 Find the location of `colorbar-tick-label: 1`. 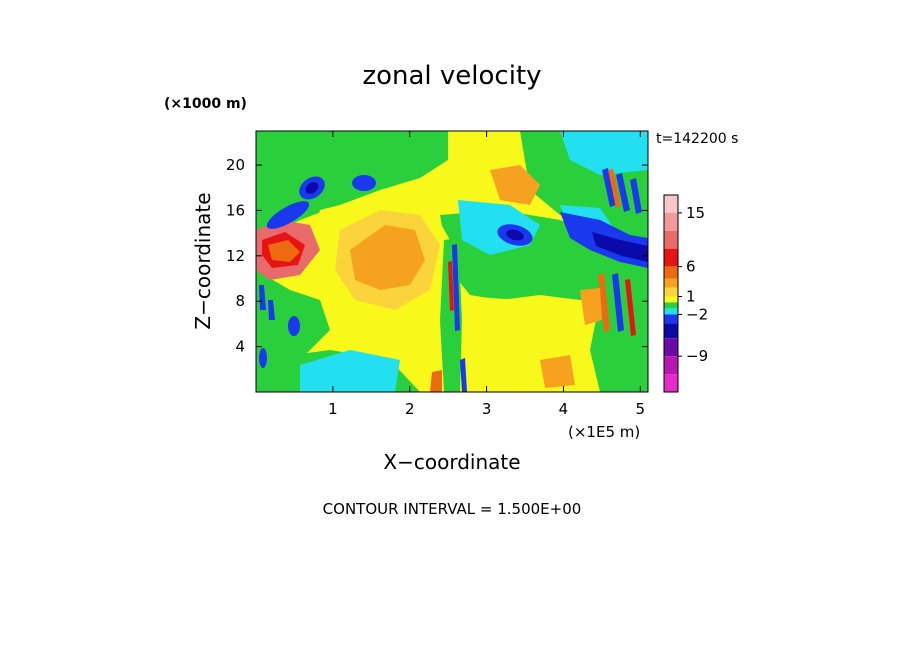

colorbar-tick-label: 1 is located at coordinates (691, 296).